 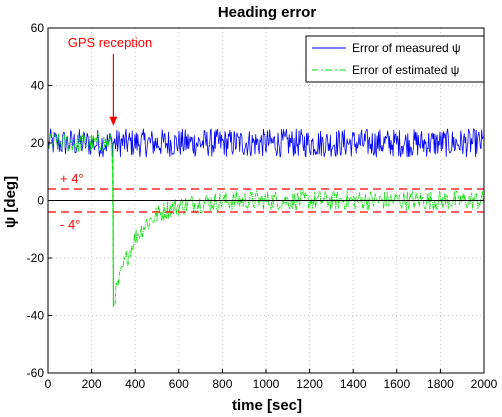 What do you see at coordinates (38, 143) in the screenshot?
I see `y-tick-label: 20` at bounding box center [38, 143].